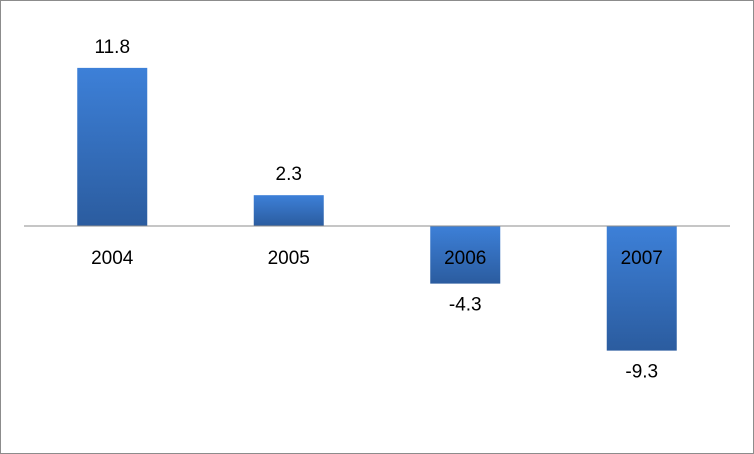  What do you see at coordinates (465, 258) in the screenshot?
I see `x-tick-label: 2006` at bounding box center [465, 258].